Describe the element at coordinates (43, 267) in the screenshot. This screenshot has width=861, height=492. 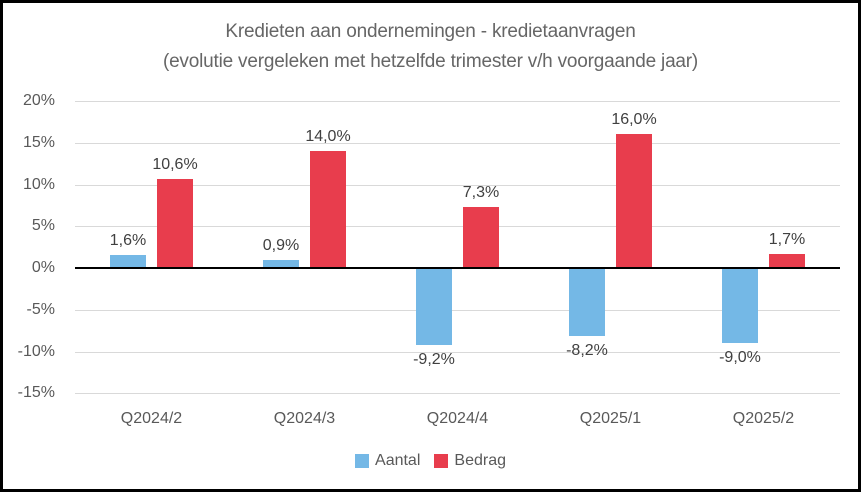
I see `y-axis-tick-label: 0%` at that location.